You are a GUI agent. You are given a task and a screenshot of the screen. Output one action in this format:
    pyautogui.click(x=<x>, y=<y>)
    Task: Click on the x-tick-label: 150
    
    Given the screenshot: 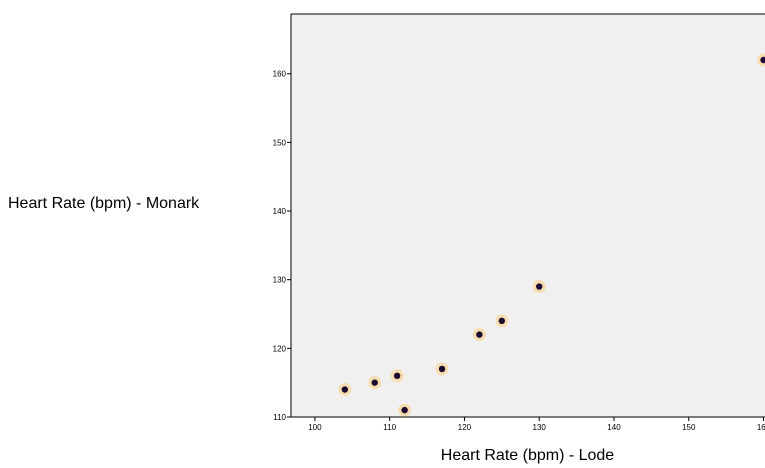 What is the action you would take?
    pyautogui.click(x=689, y=427)
    